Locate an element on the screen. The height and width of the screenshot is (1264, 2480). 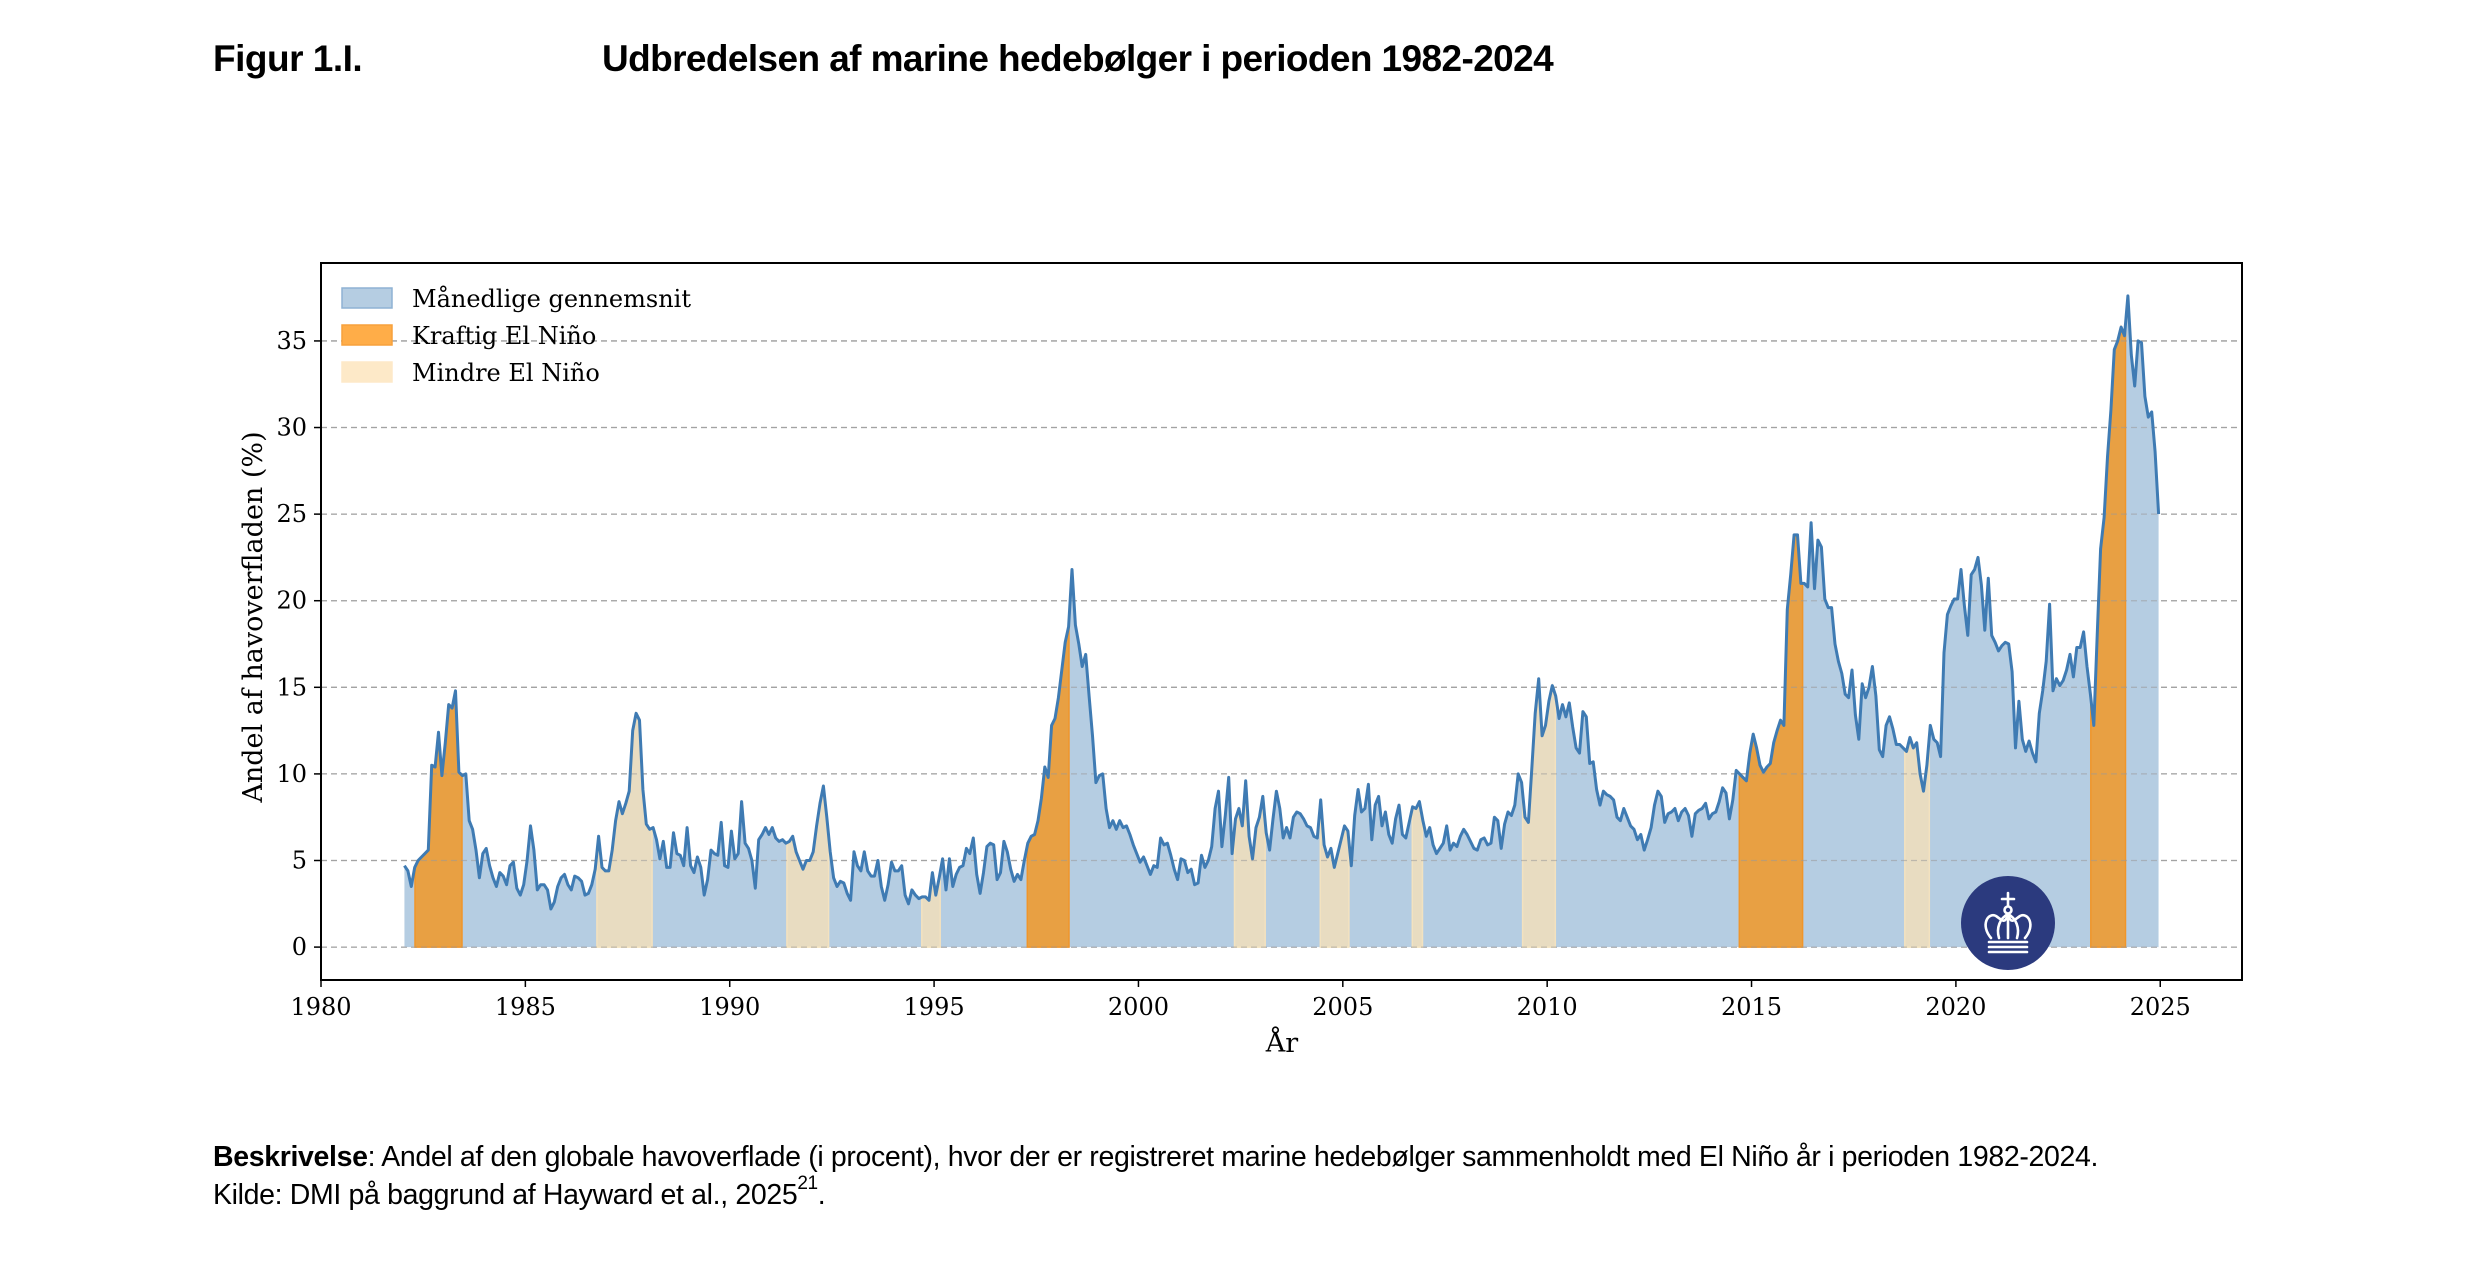
y-tick-label: 25 is located at coordinates (291, 514).